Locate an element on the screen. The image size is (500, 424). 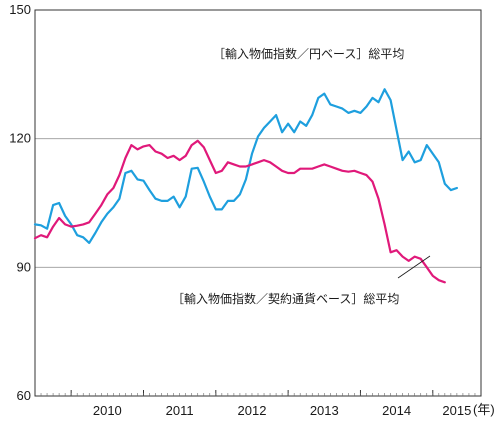
y-tick-label-60: 60 is located at coordinates (24, 395).